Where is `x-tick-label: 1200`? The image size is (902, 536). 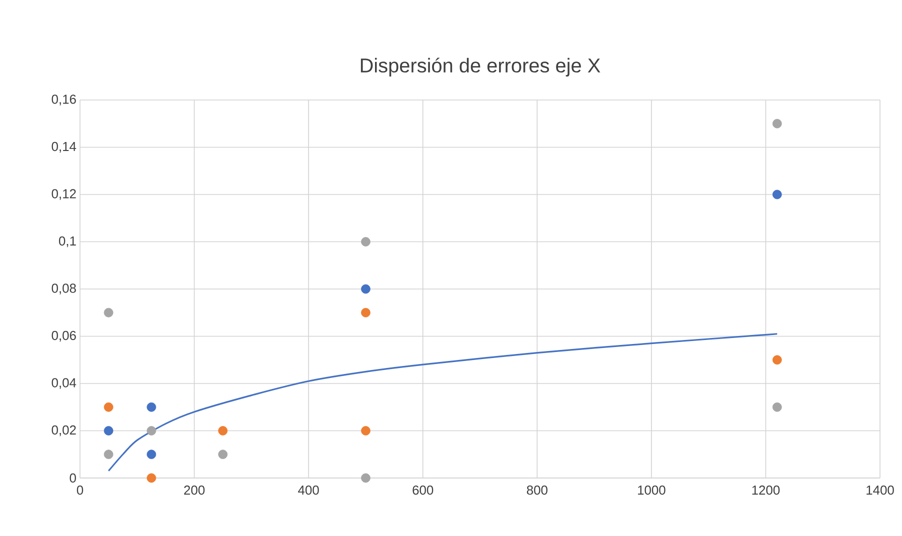
x-tick-label: 1200 is located at coordinates (766, 490).